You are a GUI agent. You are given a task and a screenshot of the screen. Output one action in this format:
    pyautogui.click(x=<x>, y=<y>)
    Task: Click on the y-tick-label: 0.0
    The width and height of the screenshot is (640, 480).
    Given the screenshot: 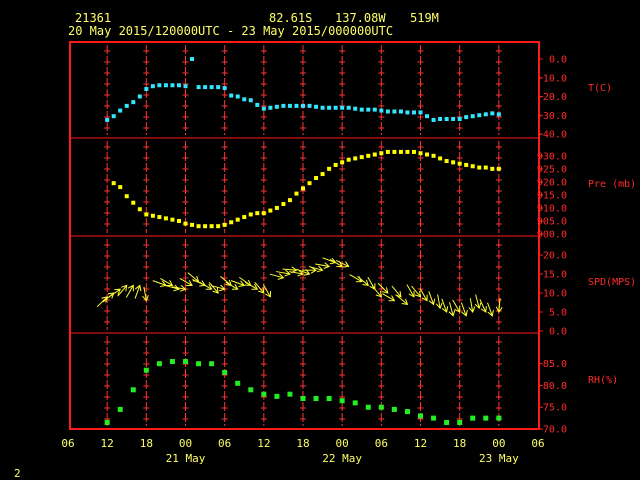 What is the action you would take?
    pyautogui.click(x=558, y=332)
    